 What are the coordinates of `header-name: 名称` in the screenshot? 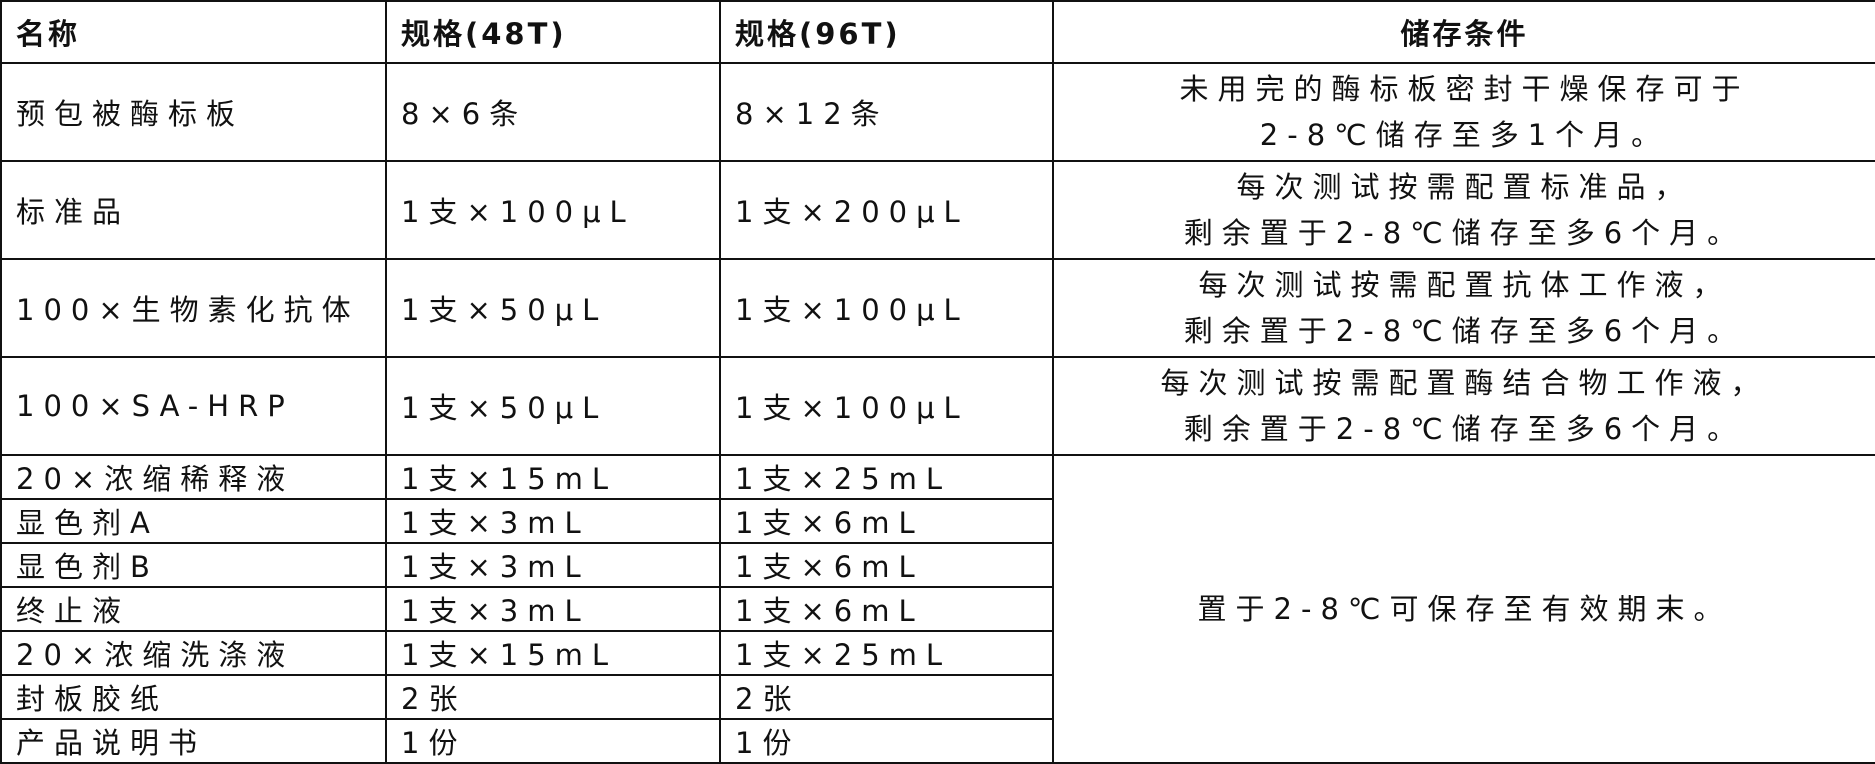 It's located at (193, 32).